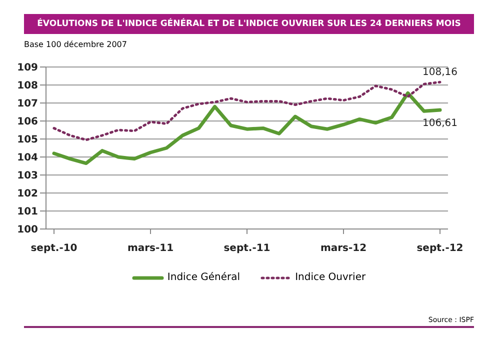  What do you see at coordinates (27, 194) in the screenshot?
I see `y-tick-label: 102` at bounding box center [27, 194].